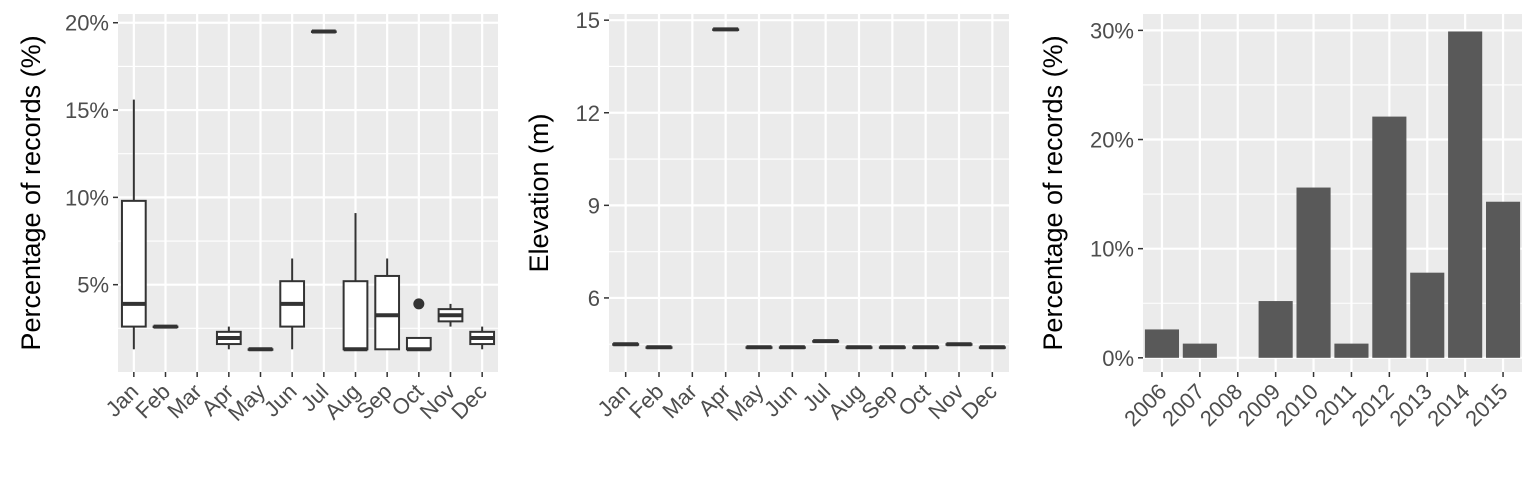 The width and height of the screenshot is (1536, 485). Describe the element at coordinates (1335, 404) in the screenshot. I see `x-tick-label: 2011` at that location.